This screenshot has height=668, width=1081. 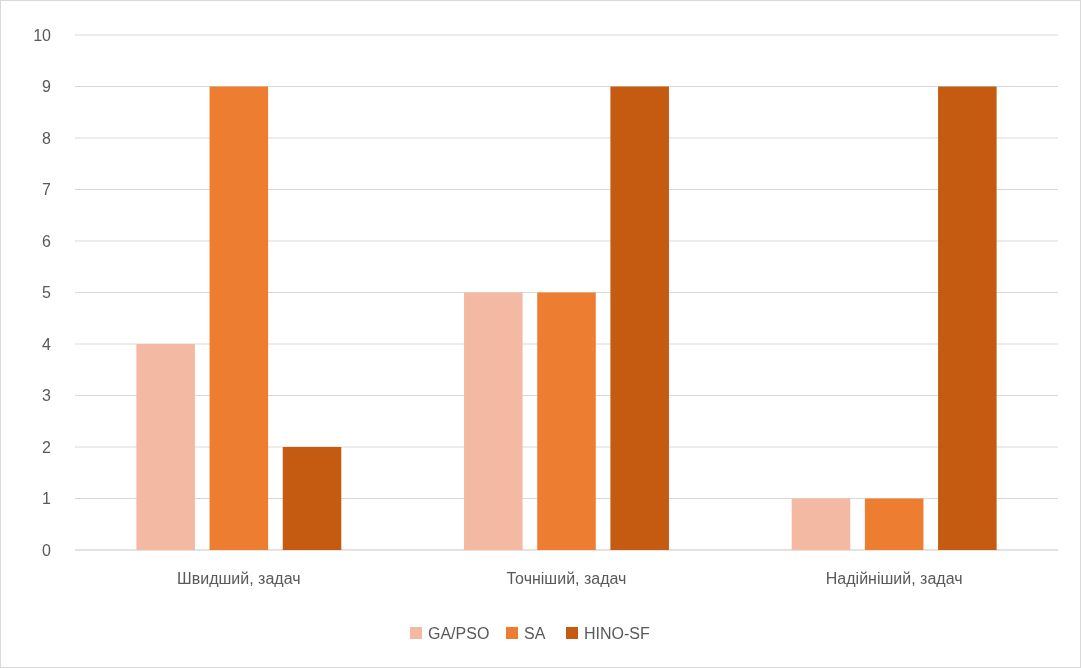 I want to click on x-tick-label: Надійніший, задач, so click(x=894, y=578).